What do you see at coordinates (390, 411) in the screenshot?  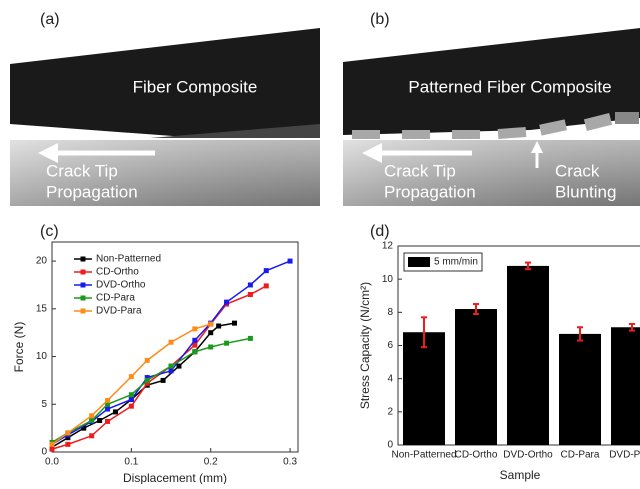 I see `y-tick-label: 2` at bounding box center [390, 411].